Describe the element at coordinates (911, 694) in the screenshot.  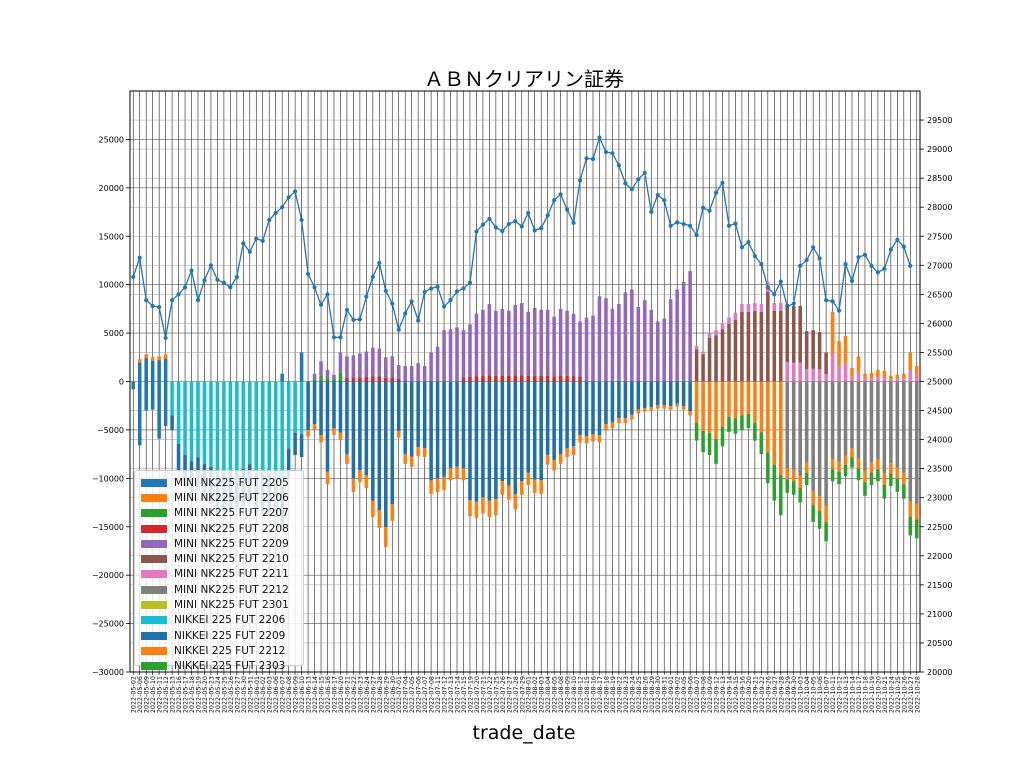
I see `x-tick-label: 2022-10-27` at that location.